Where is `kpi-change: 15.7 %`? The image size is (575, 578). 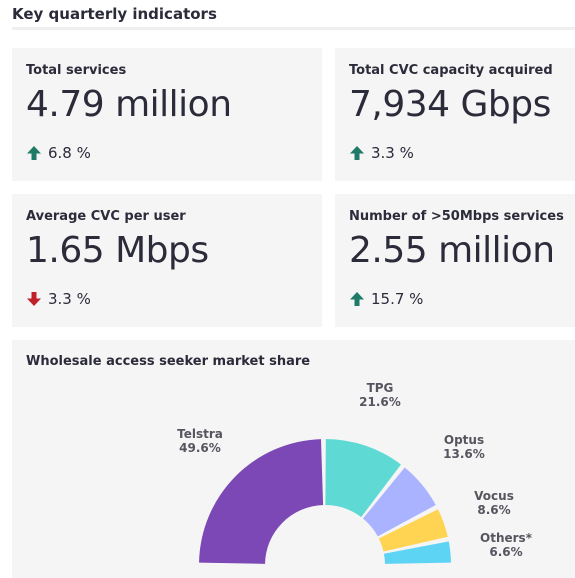 kpi-change: 15.7 % is located at coordinates (386, 299).